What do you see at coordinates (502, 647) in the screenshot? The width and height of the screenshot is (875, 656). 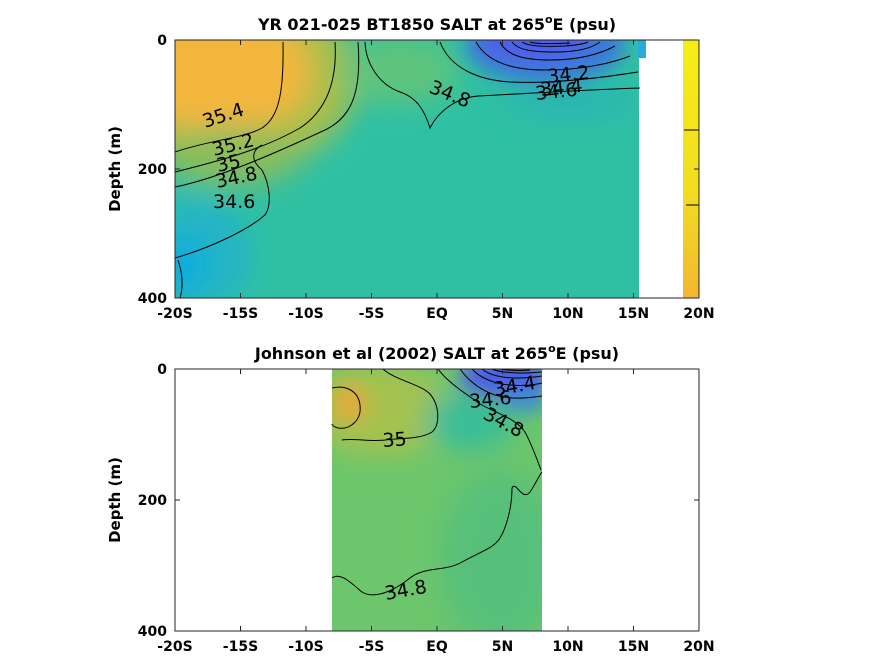 I see `bottom-x-tick-label: 5N` at bounding box center [502, 647].